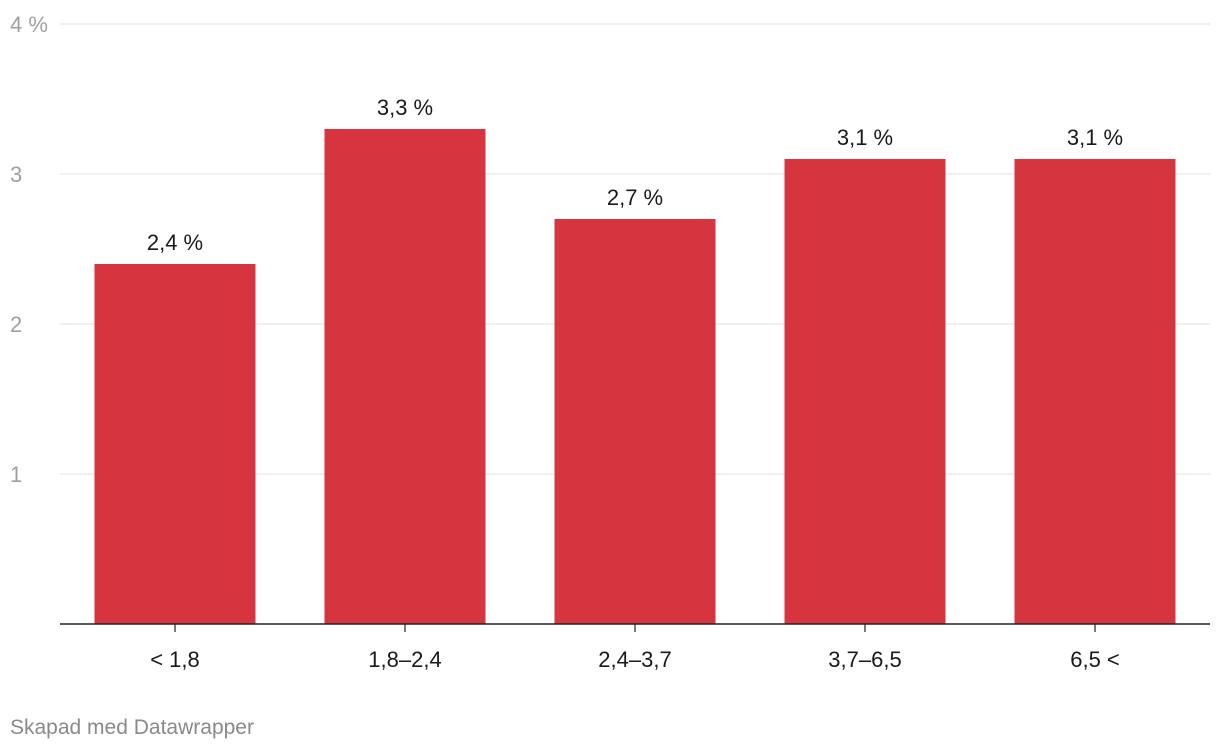 Image resolution: width=1220 pixels, height=754 pixels. I want to click on x-tick-label: 3,7–6,5, so click(864, 659).